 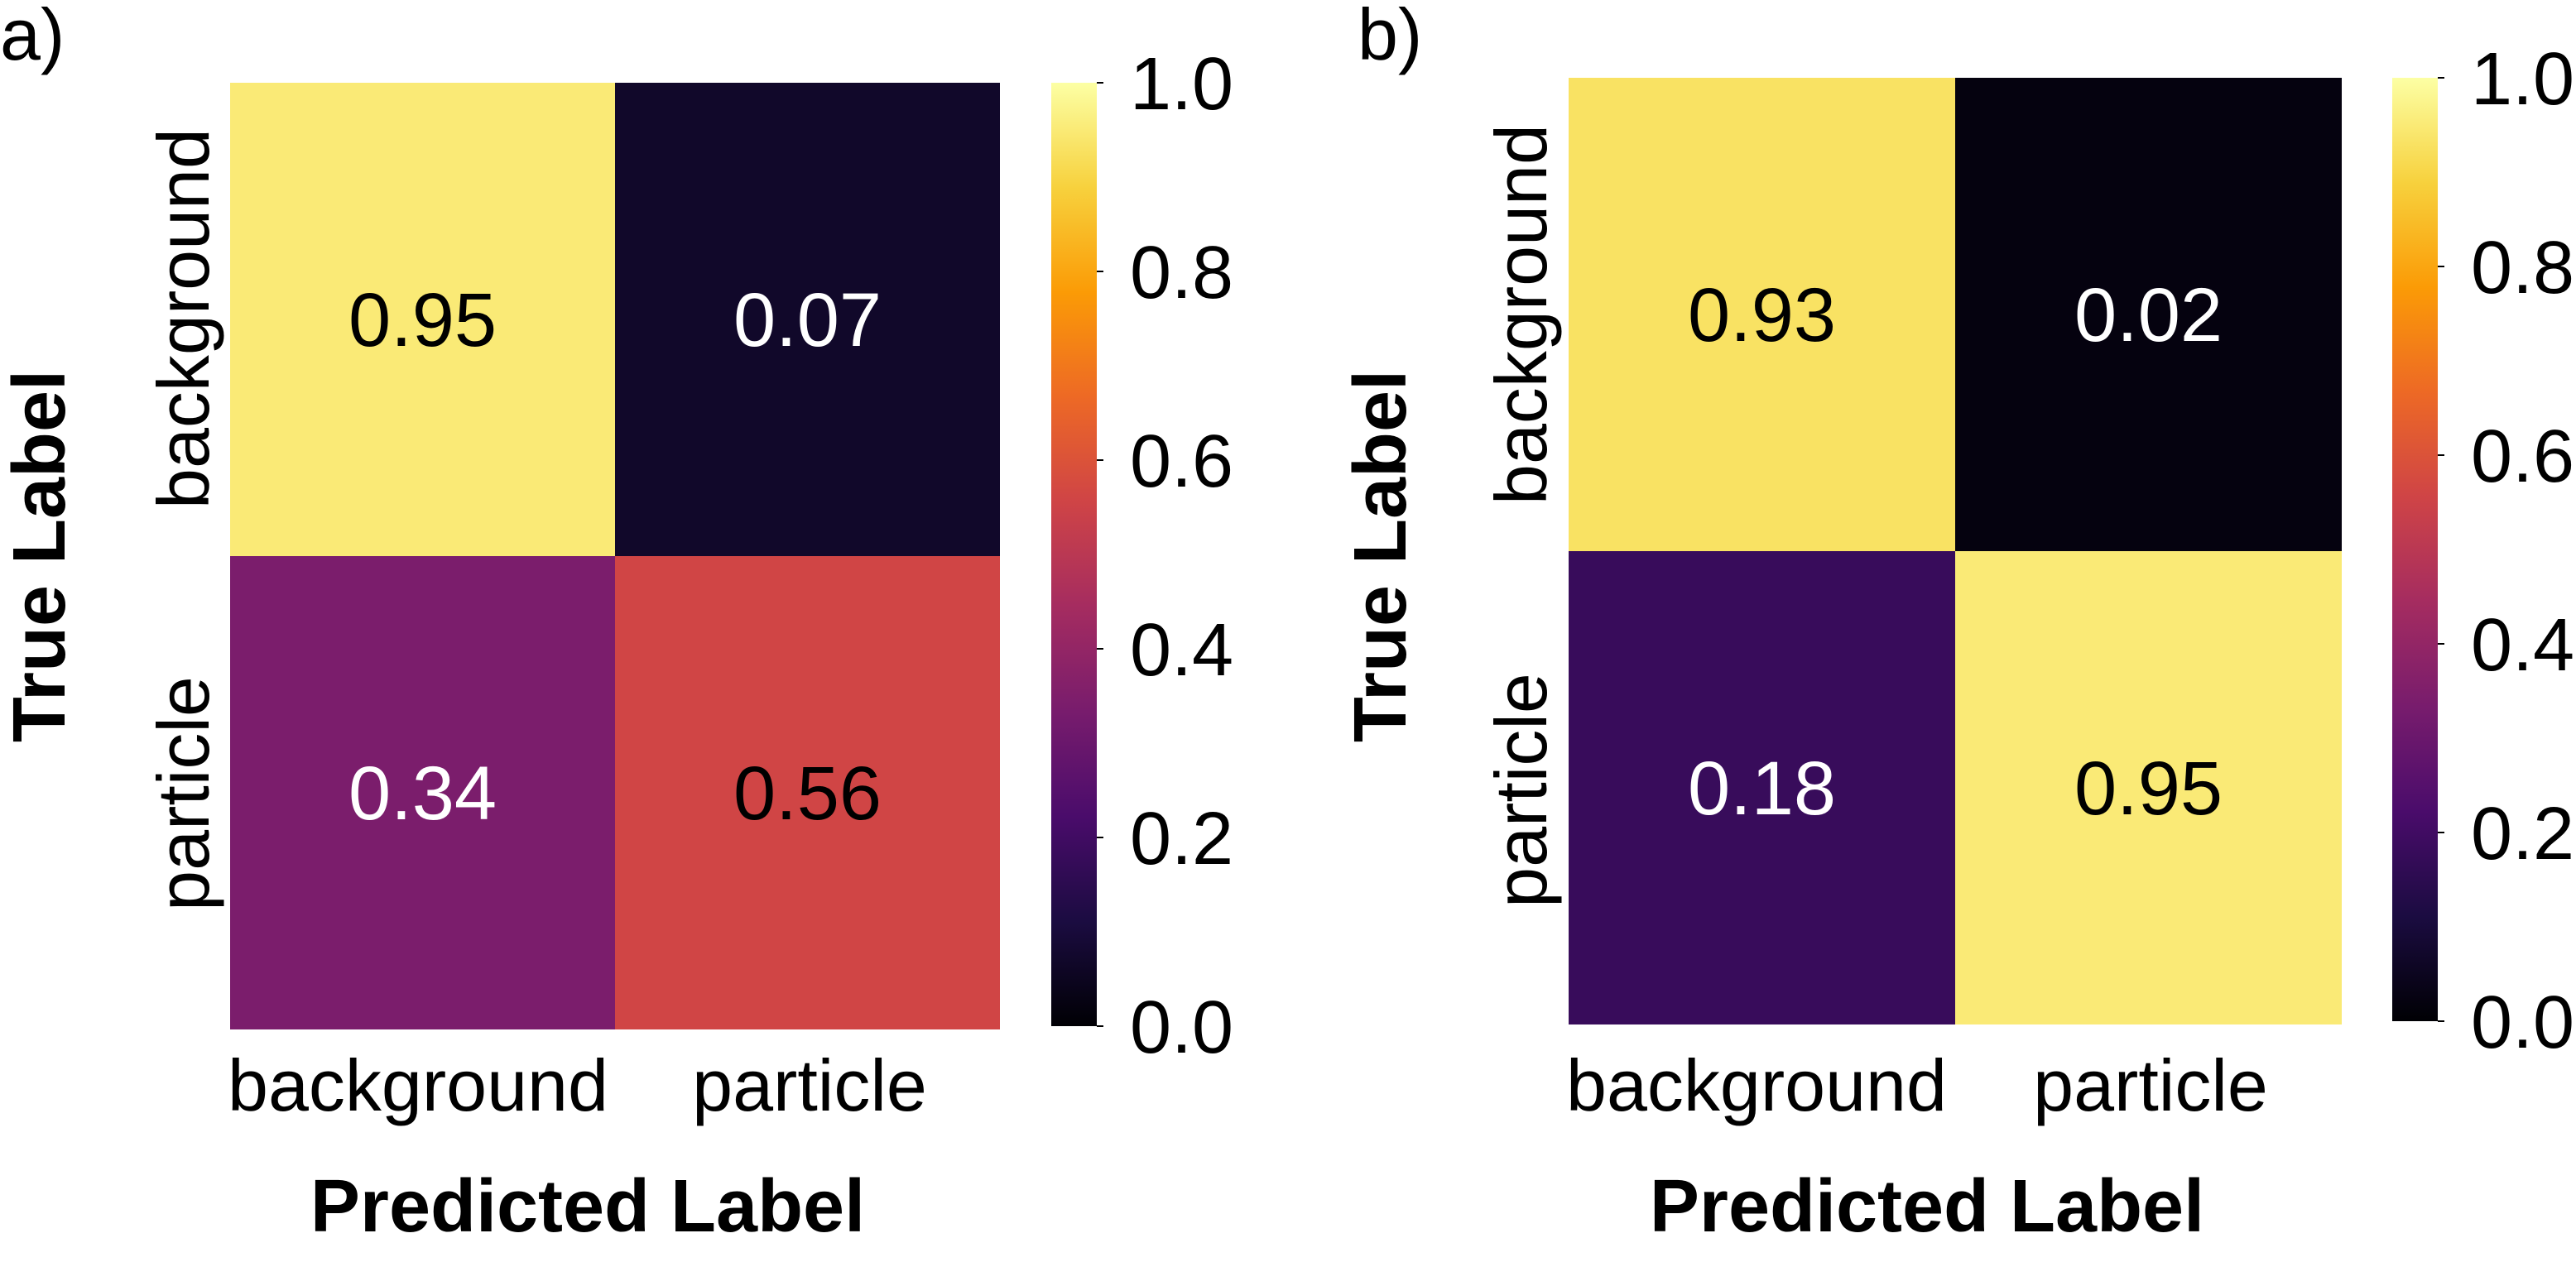 I want to click on panel-b-cell-label-1-0: 0.18, so click(x=1762, y=788).